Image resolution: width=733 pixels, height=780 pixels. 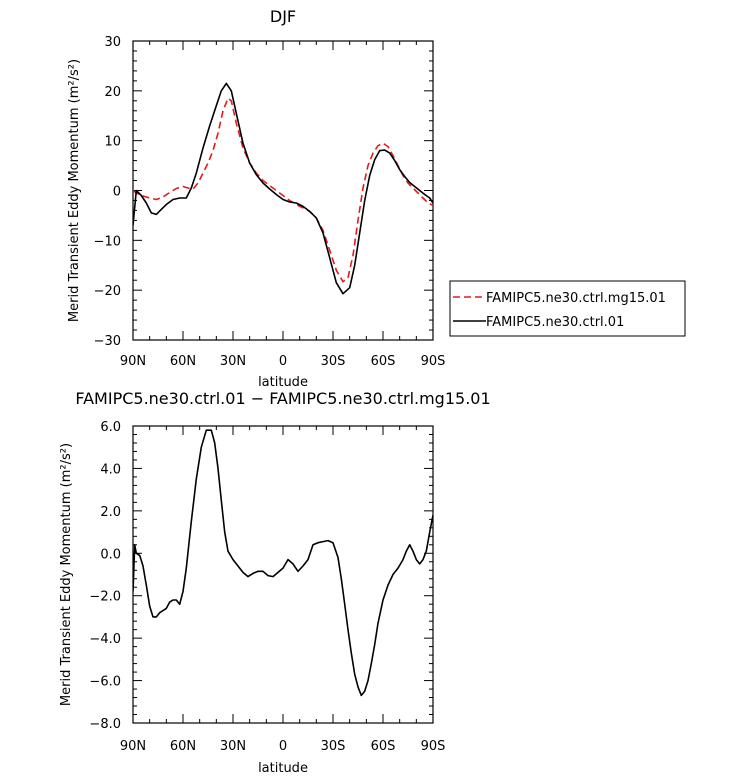 I want to click on top-xtick-label: 60N, so click(x=183, y=361).